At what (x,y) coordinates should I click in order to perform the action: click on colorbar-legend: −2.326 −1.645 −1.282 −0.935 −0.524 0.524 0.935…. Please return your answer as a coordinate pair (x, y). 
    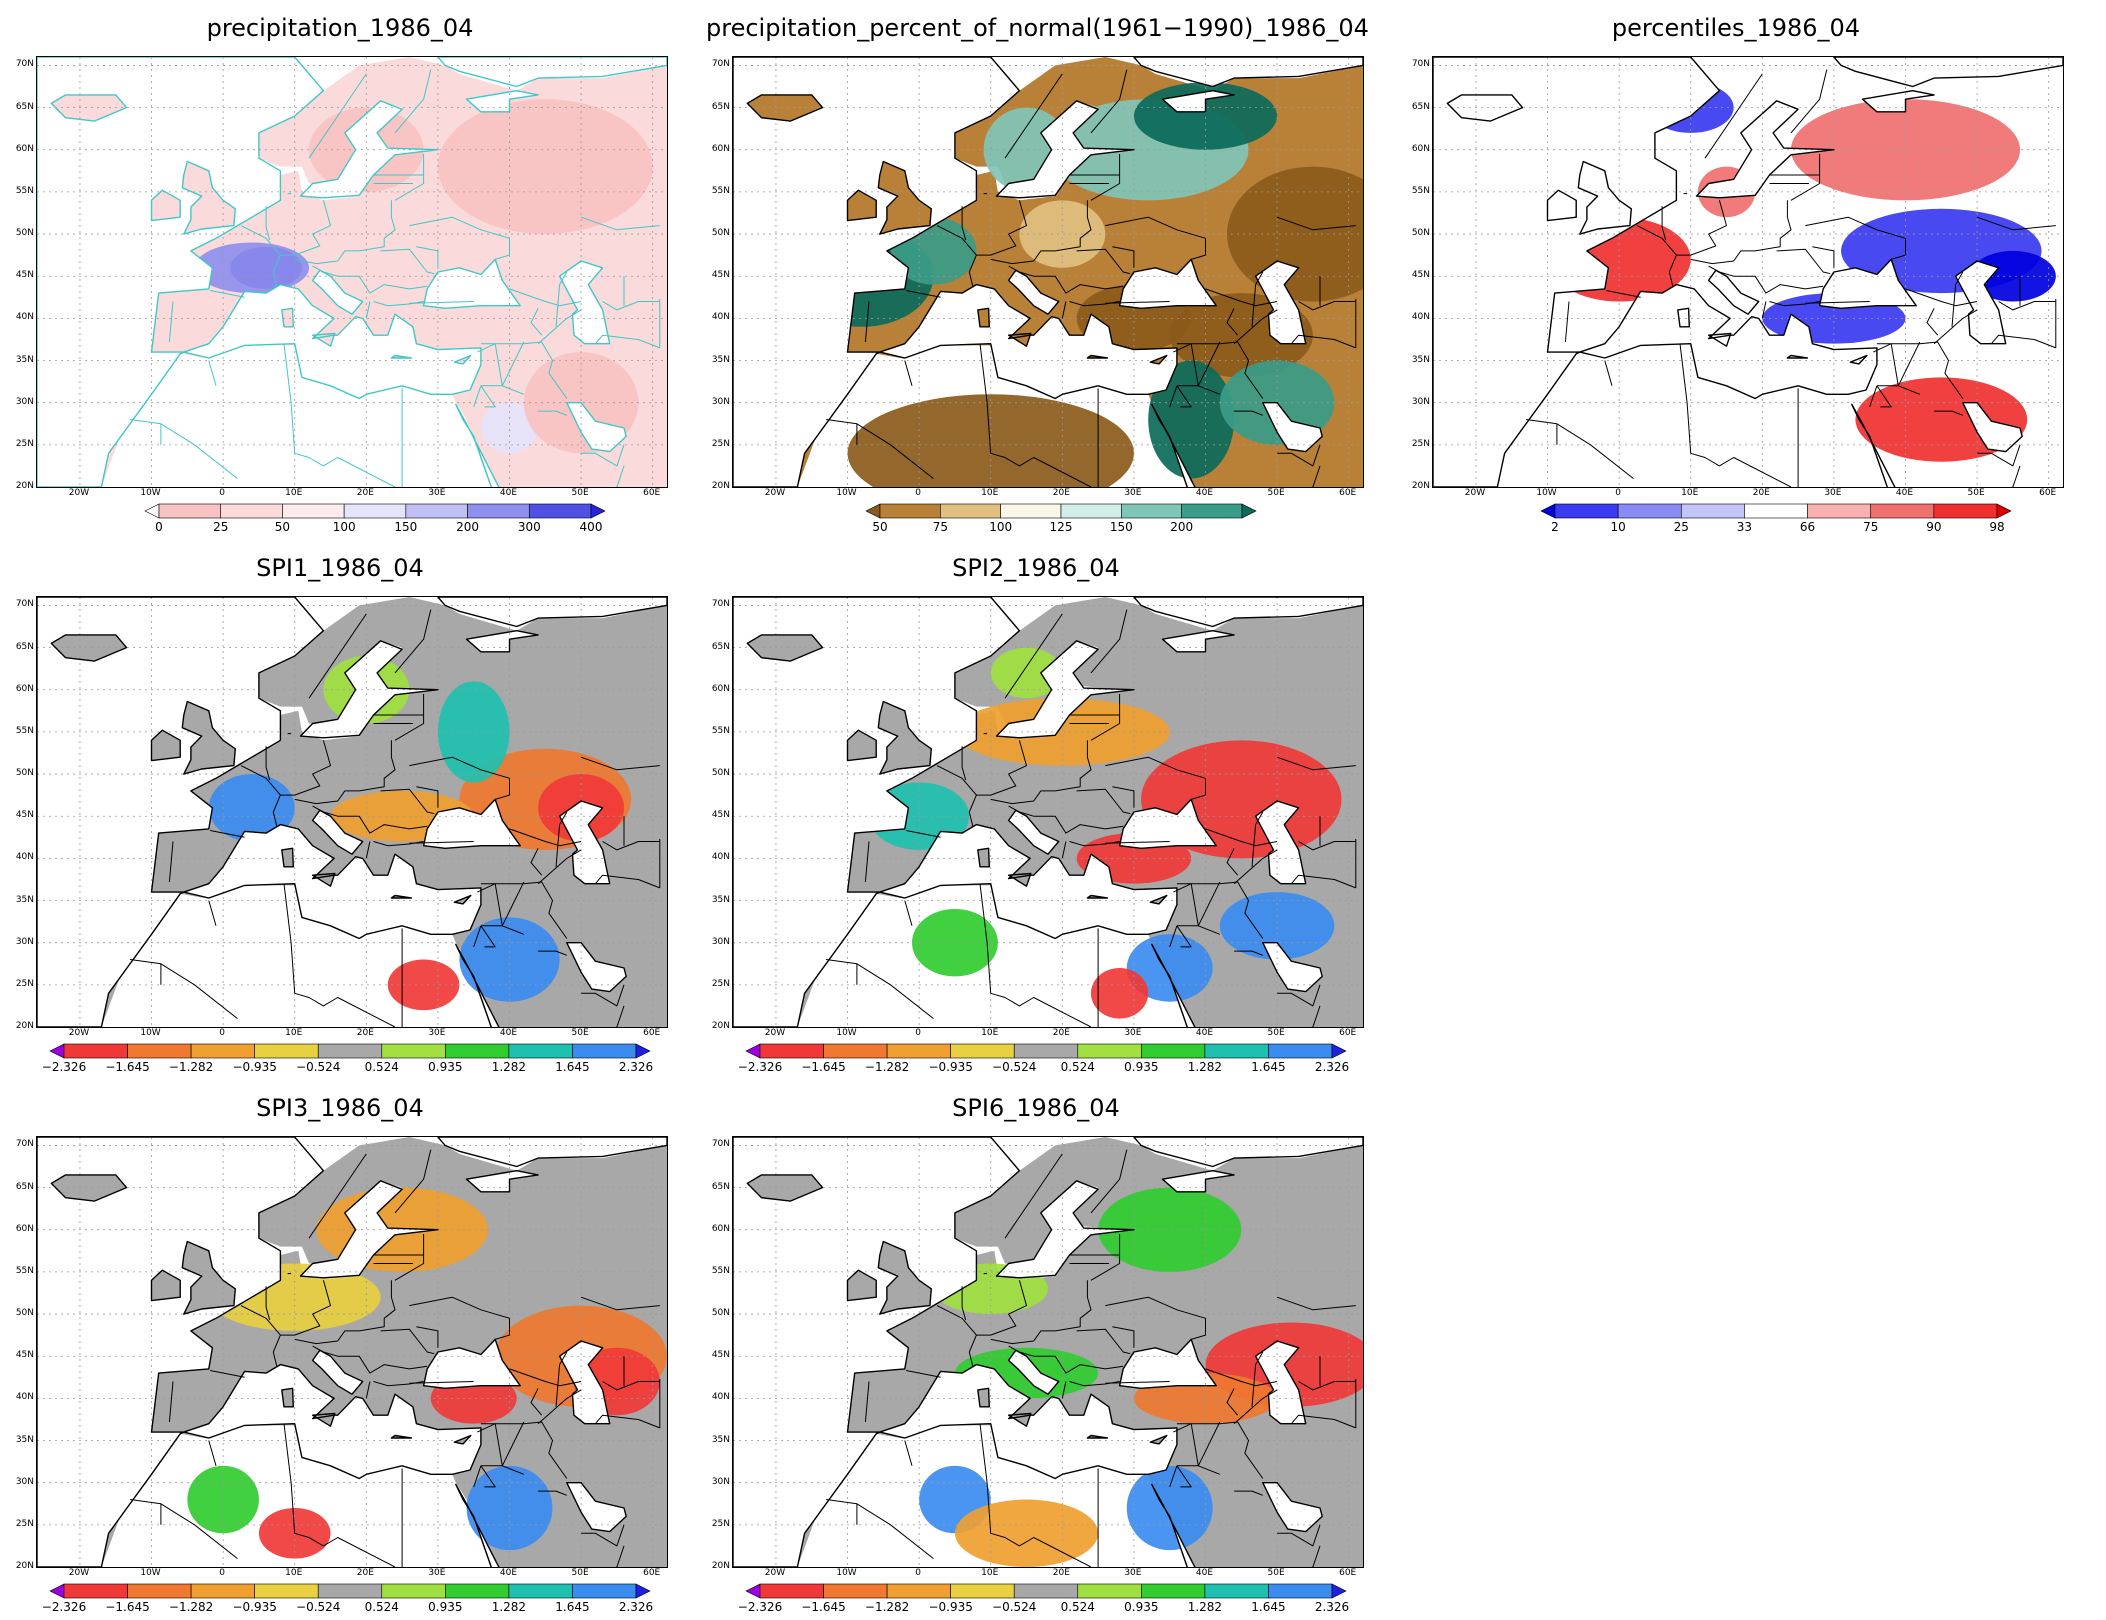
    Looking at the image, I should click on (348, 1060).